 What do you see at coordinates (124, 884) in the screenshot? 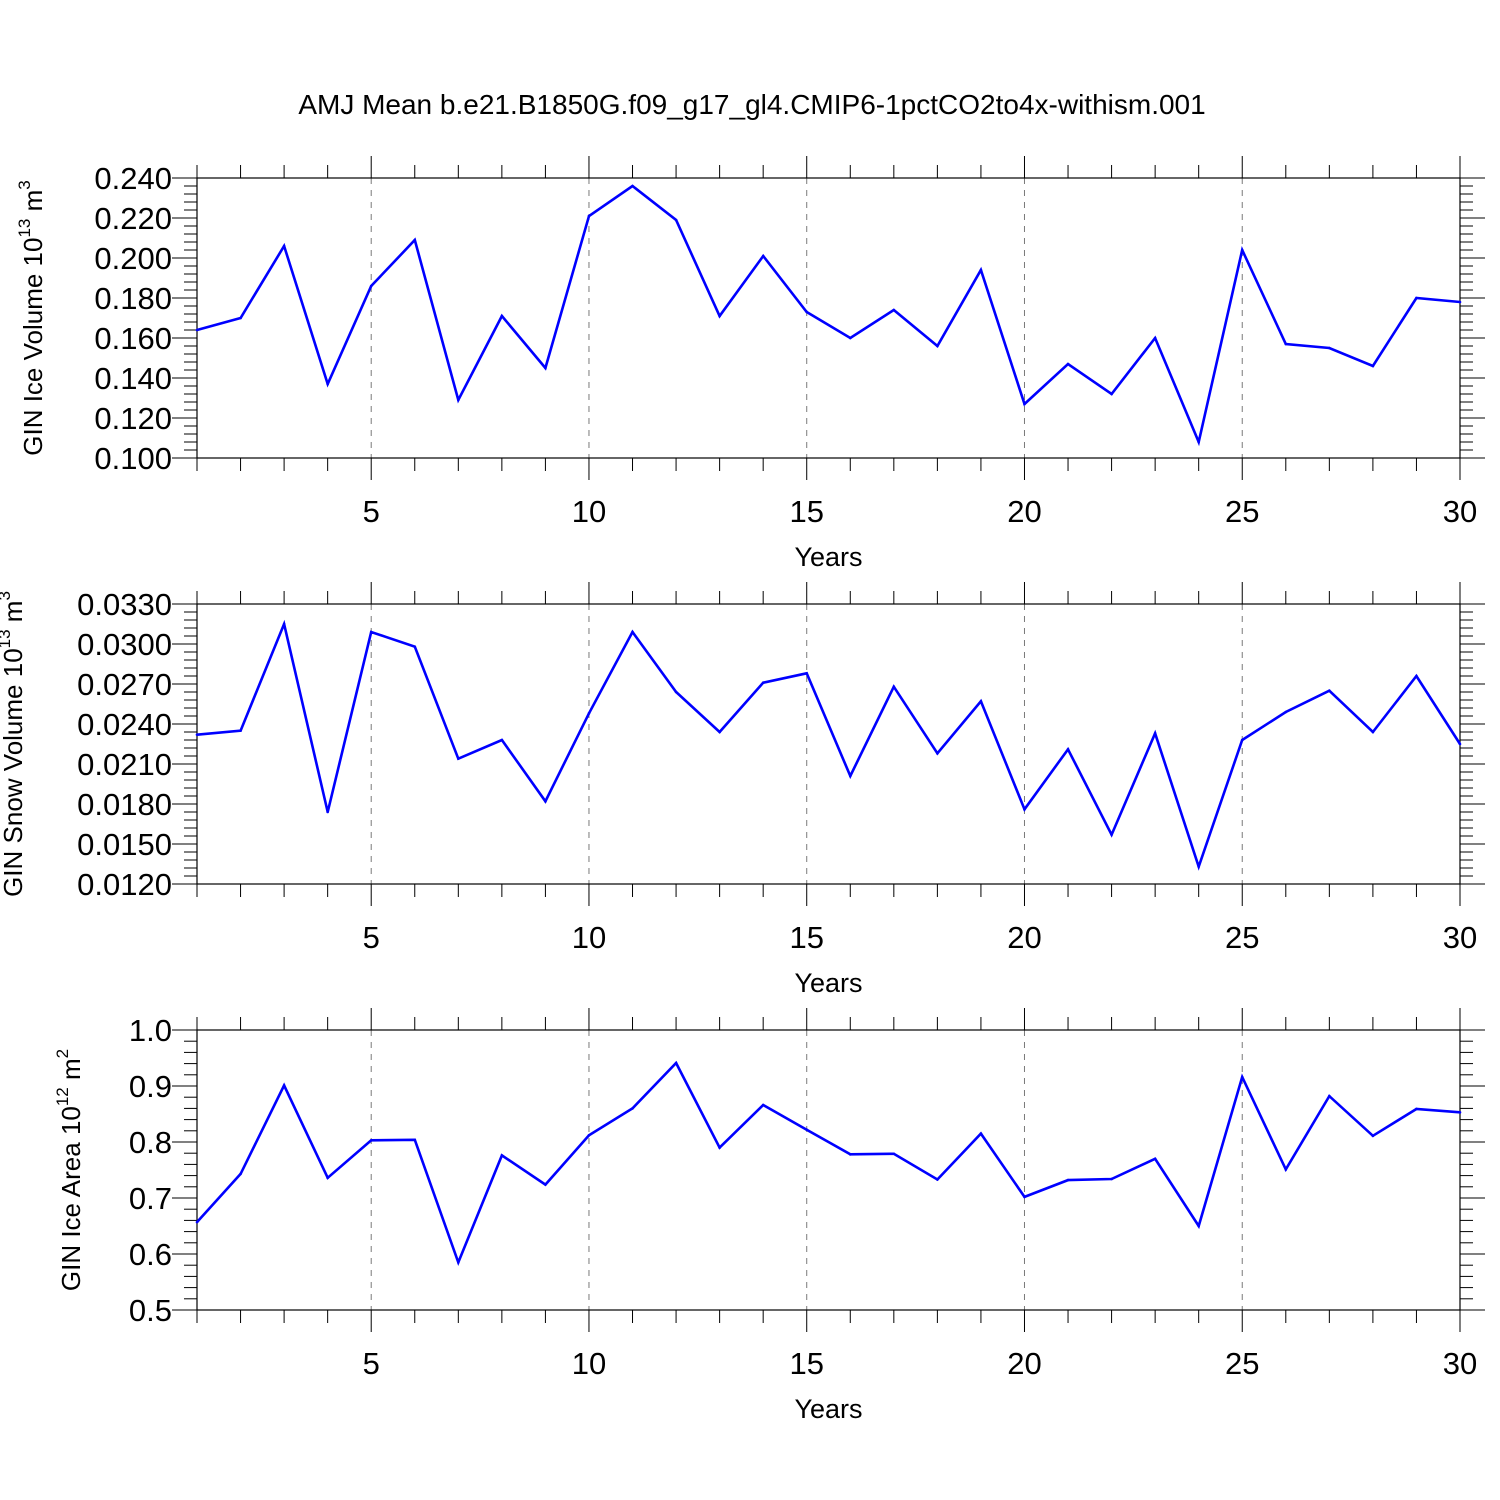
I see `y-tick-label: 0.0120` at bounding box center [124, 884].